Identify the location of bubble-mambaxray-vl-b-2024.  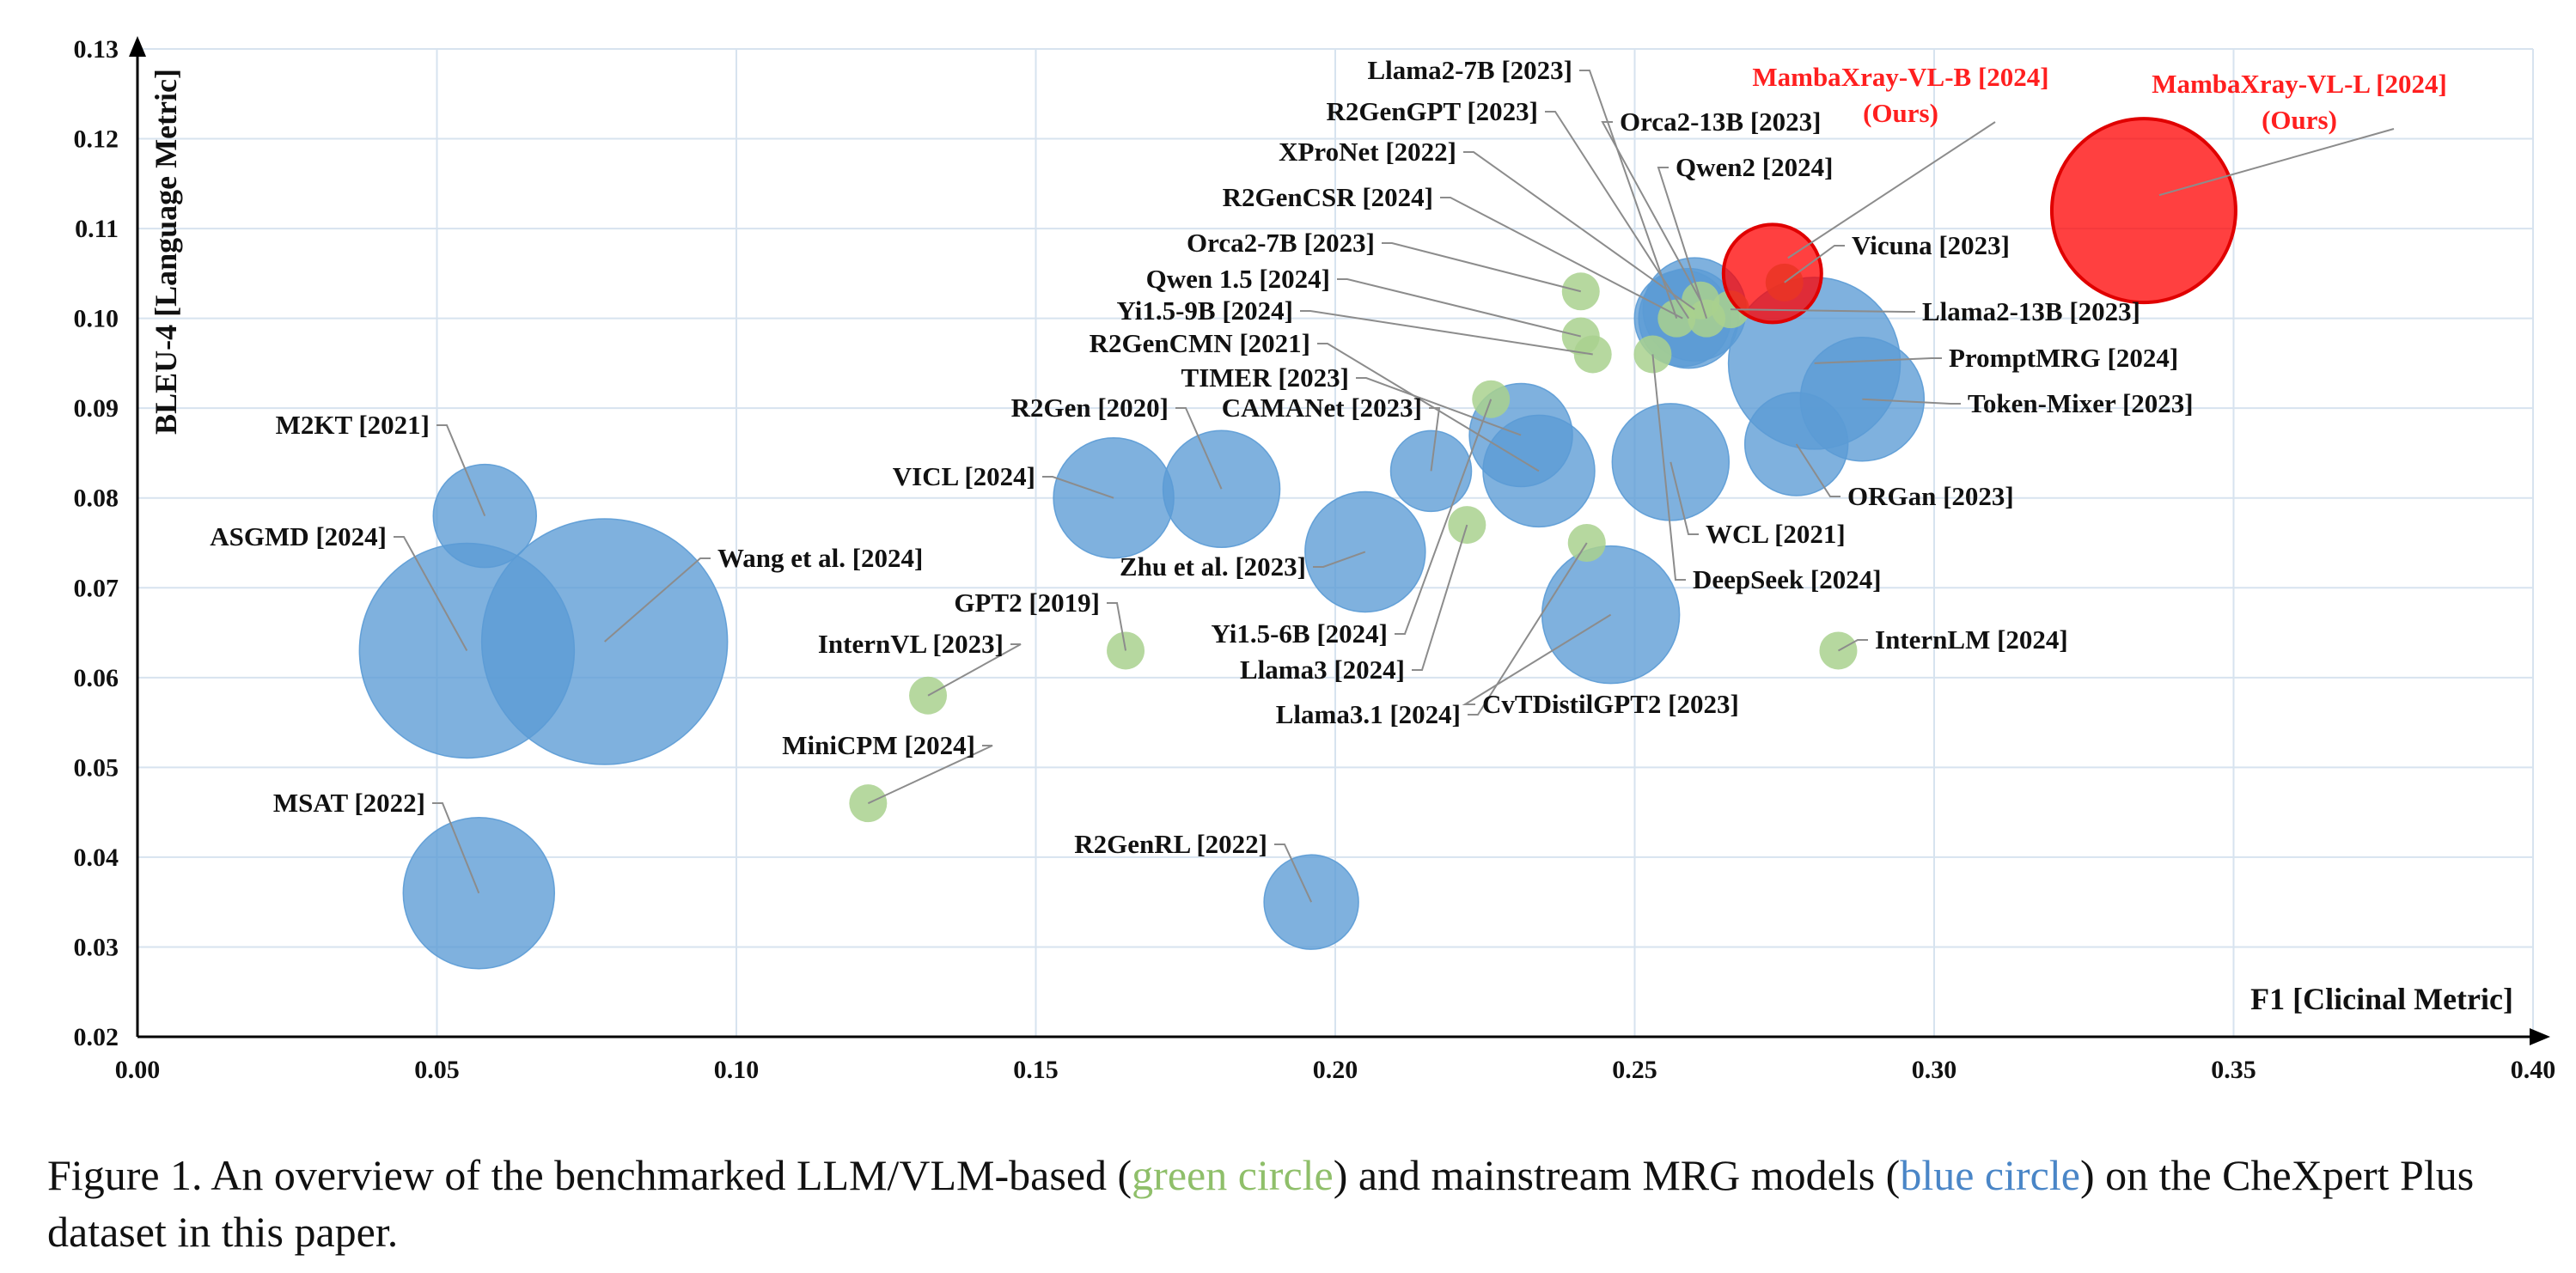
(1772, 273).